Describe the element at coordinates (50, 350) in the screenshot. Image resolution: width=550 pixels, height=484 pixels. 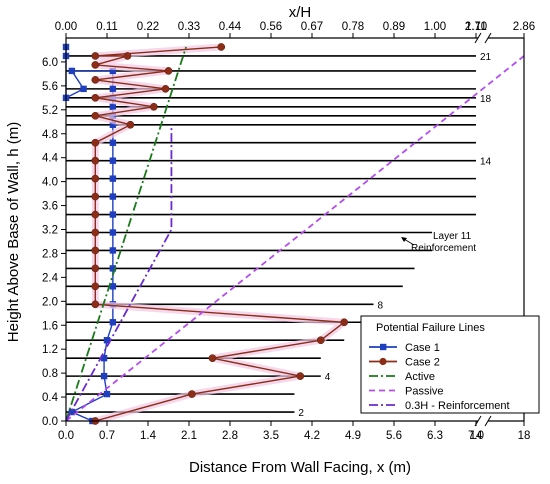
I see `y-tick-label-4: 1.2` at that location.